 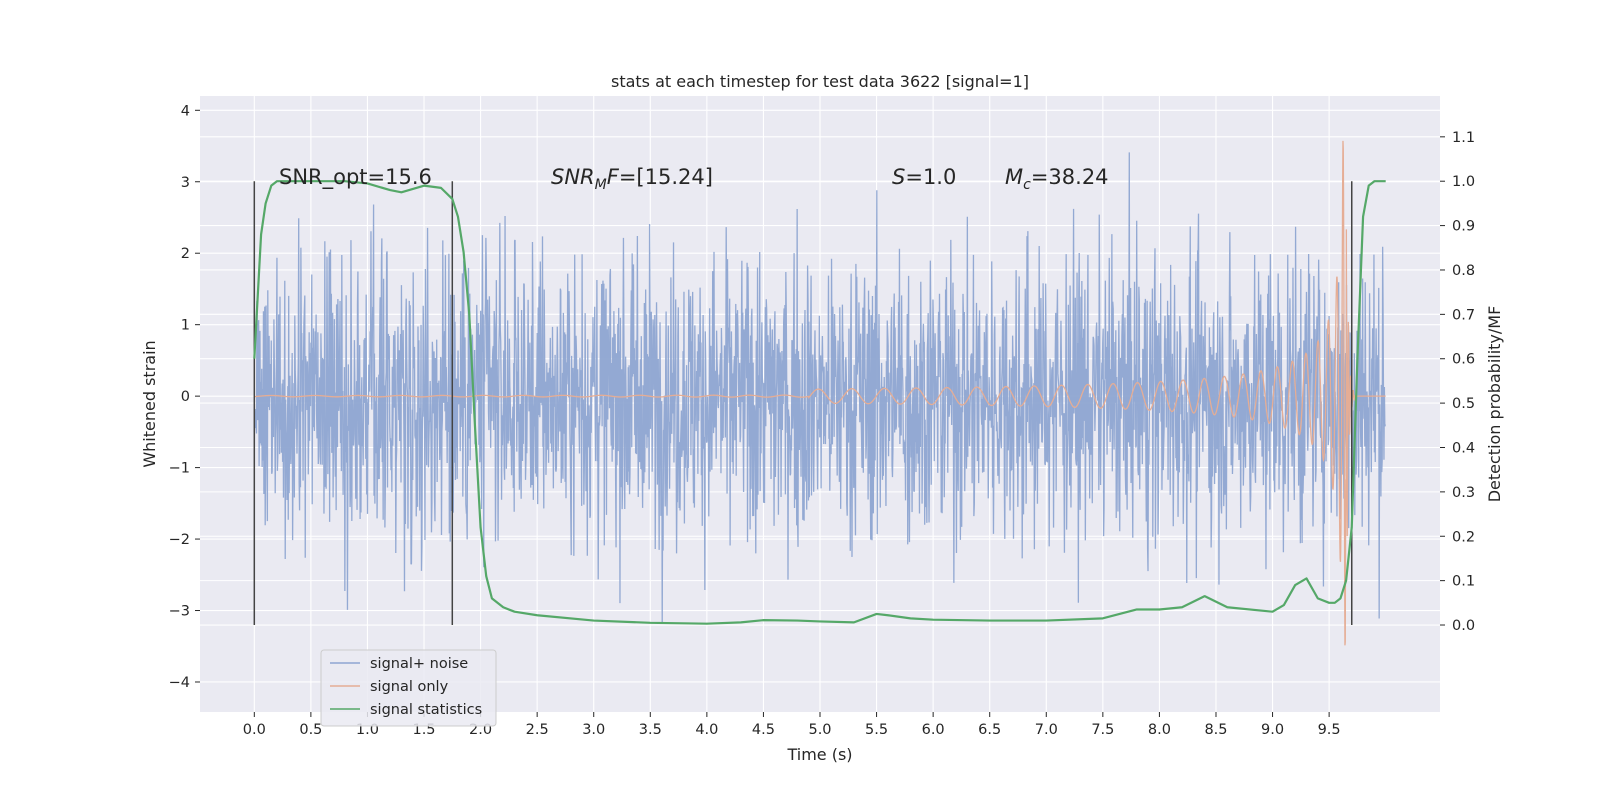 I want to click on x-tick-label: 9.5, so click(x=1329, y=730).